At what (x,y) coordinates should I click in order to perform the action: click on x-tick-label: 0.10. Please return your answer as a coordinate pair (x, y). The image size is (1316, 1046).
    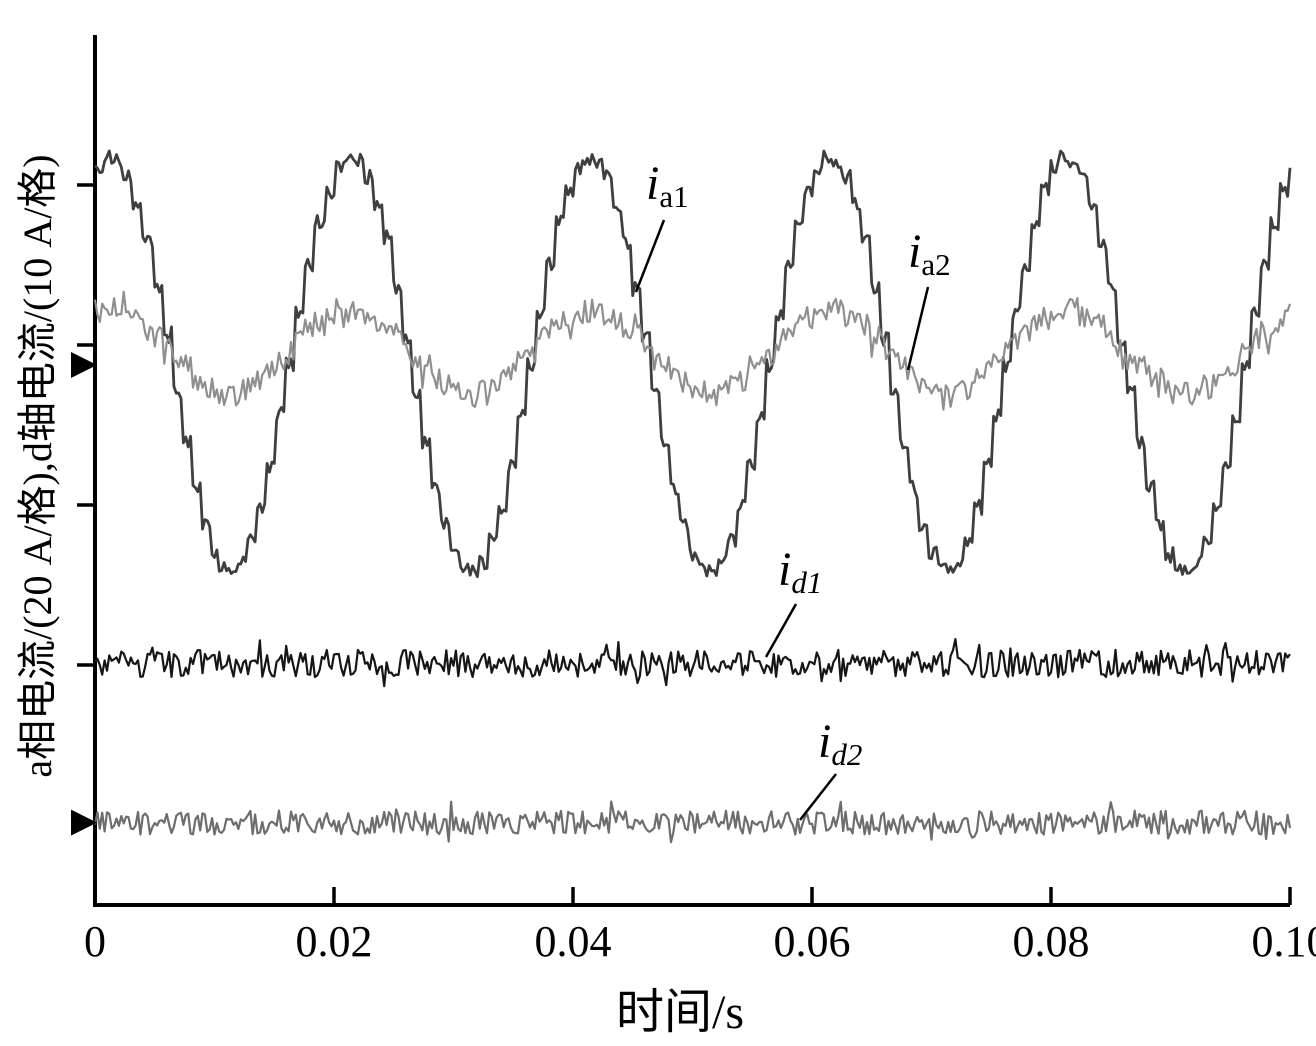
    Looking at the image, I should click on (1283, 941).